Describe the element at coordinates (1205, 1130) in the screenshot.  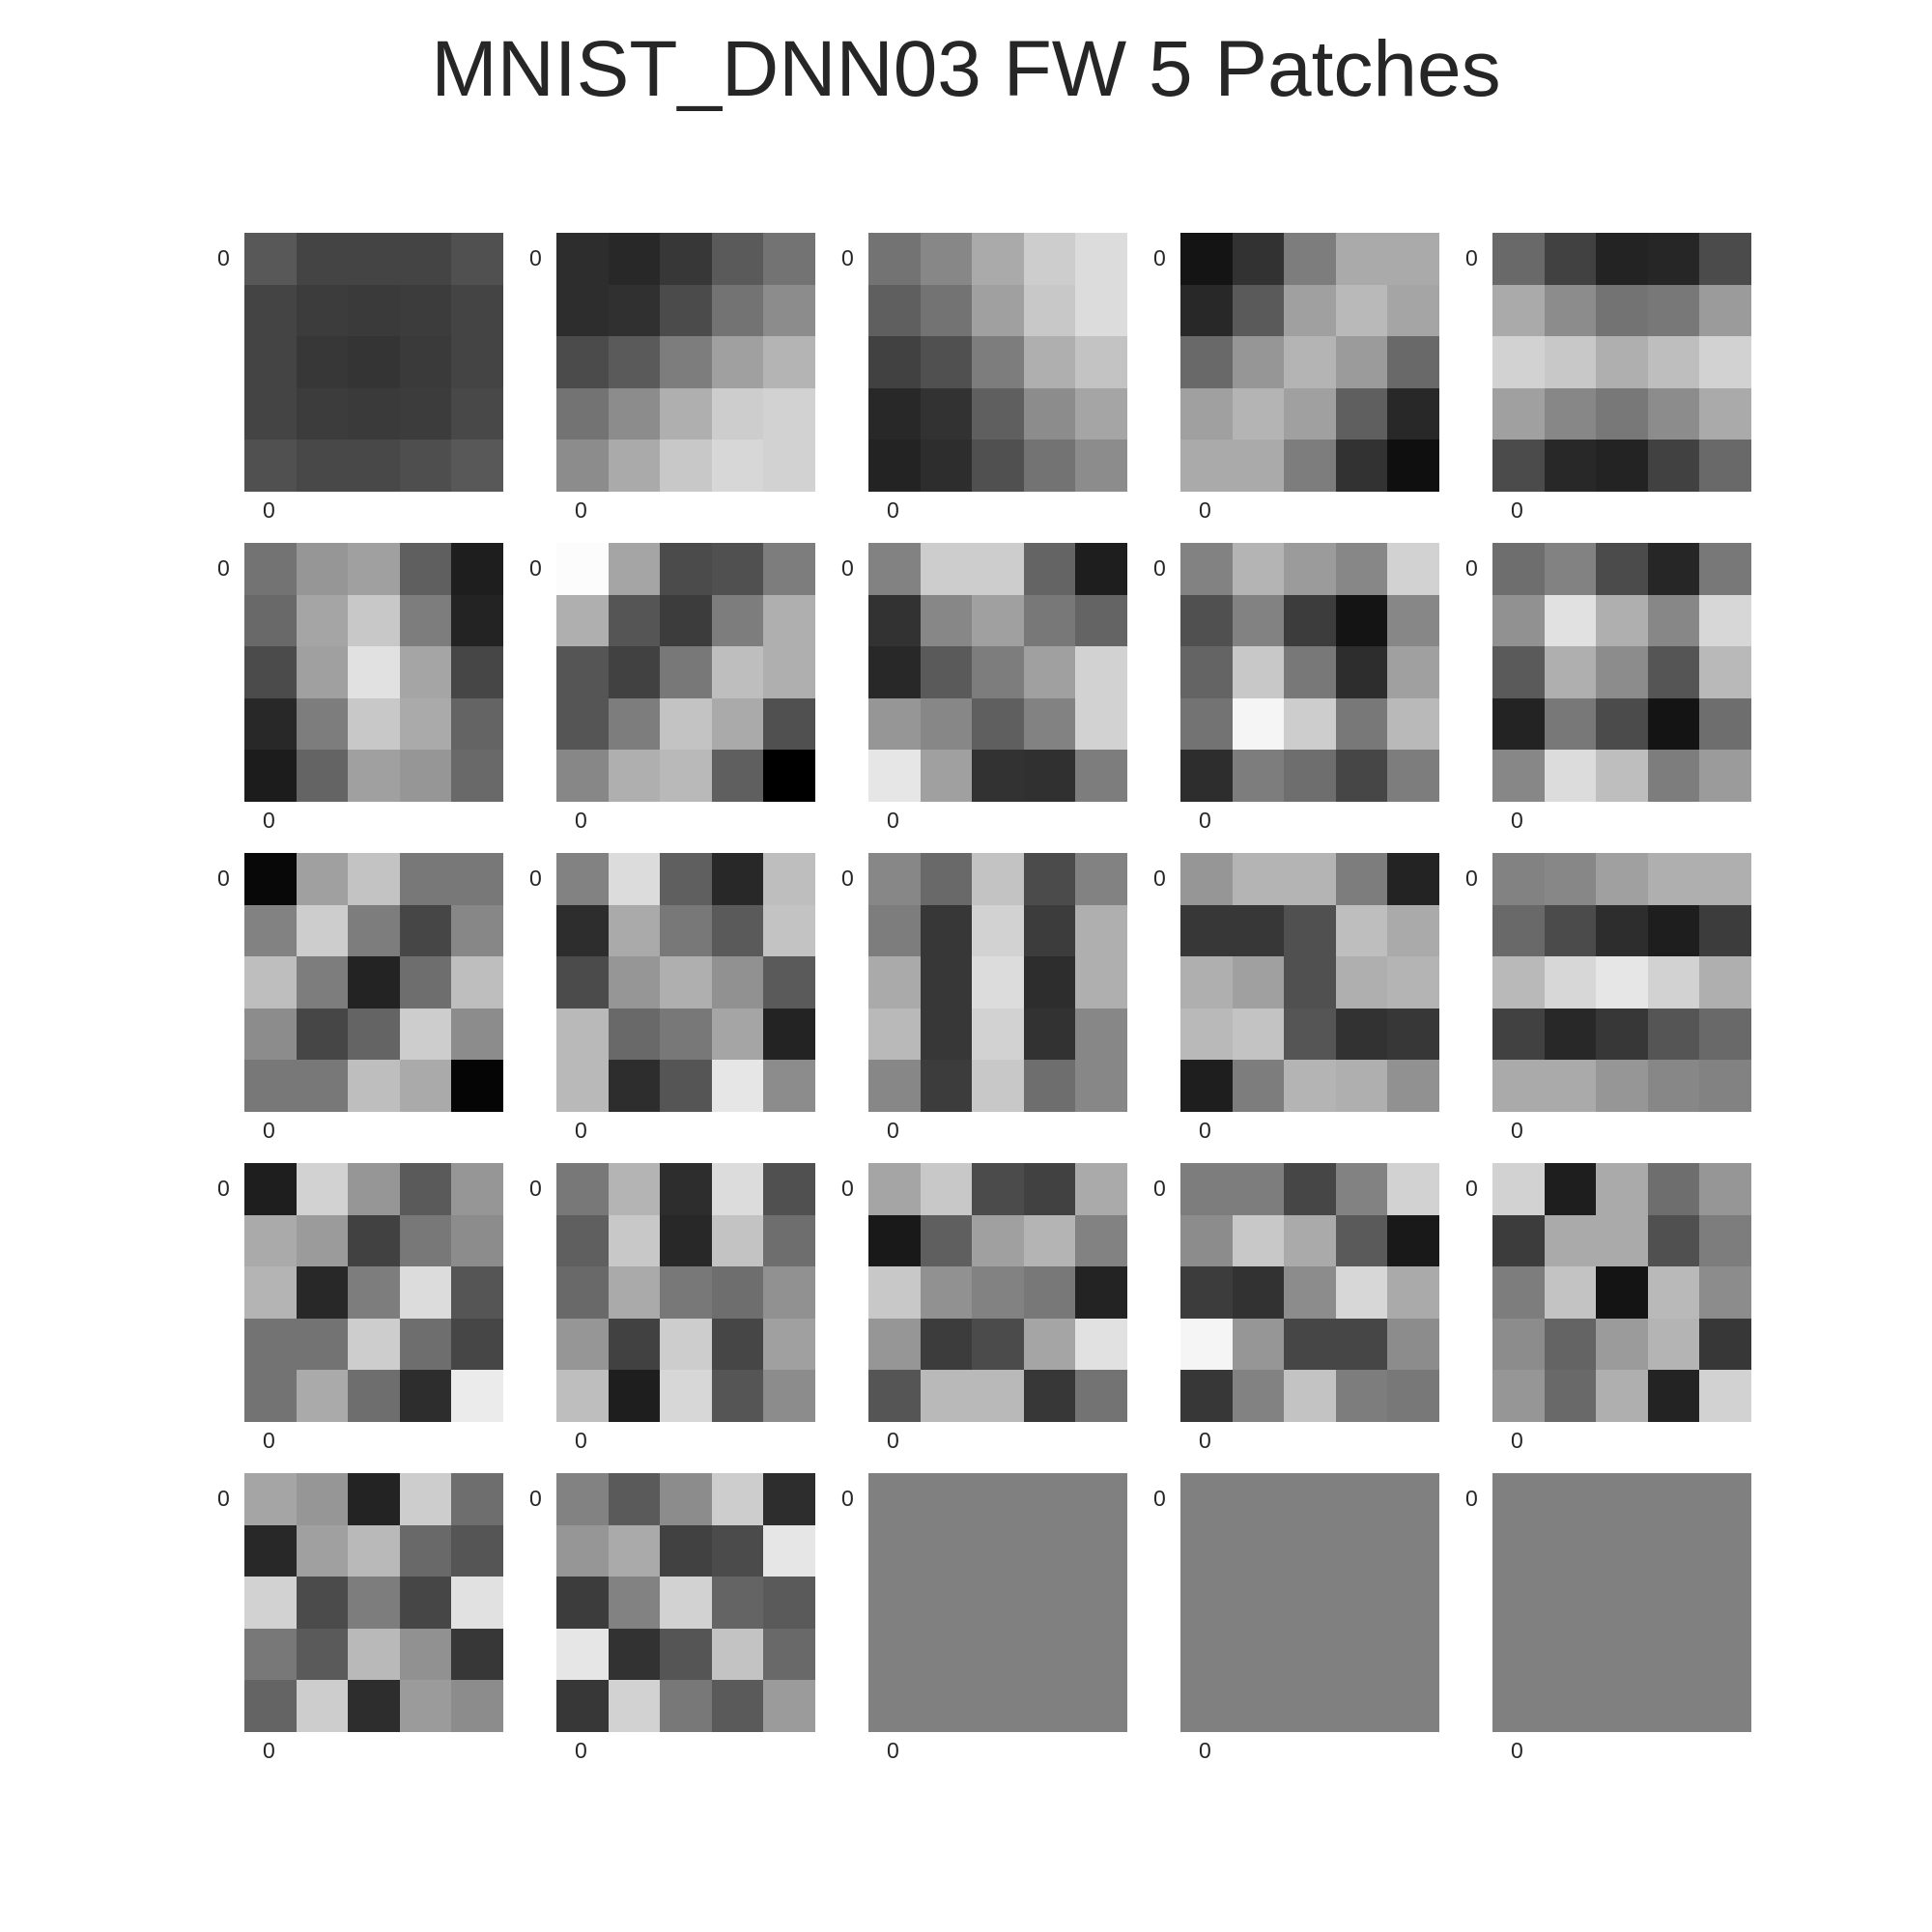
I see `patch-14-xtick: 0` at that location.